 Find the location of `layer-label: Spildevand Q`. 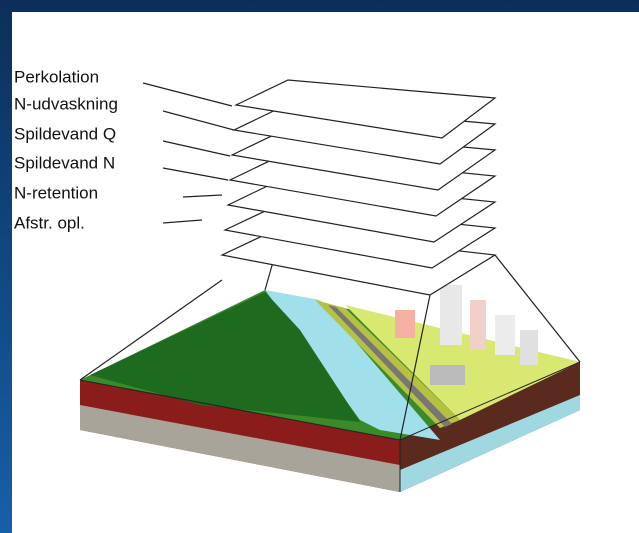

layer-label: Spildevand Q is located at coordinates (65, 133).